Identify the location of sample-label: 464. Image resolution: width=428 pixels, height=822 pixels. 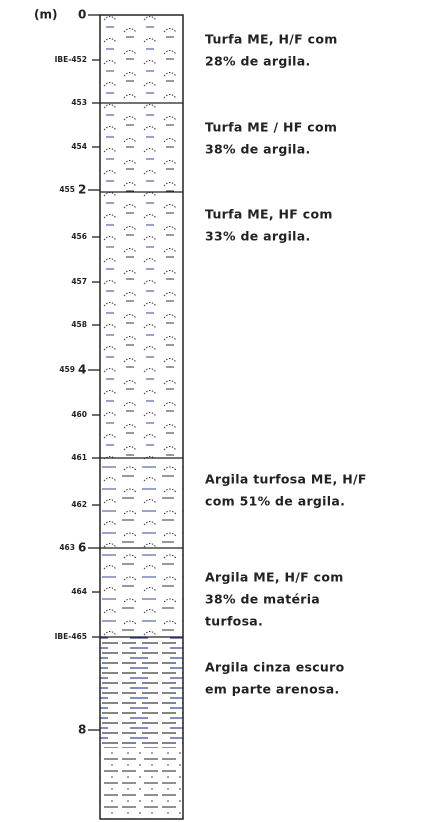
(79, 591).